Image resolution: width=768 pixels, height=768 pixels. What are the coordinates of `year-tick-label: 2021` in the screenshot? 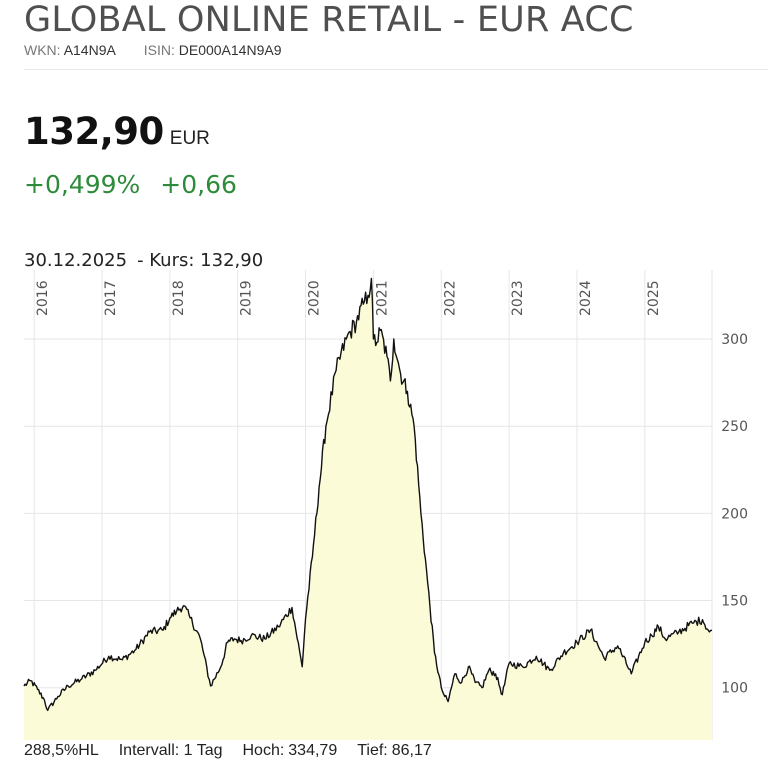 It's located at (382, 298).